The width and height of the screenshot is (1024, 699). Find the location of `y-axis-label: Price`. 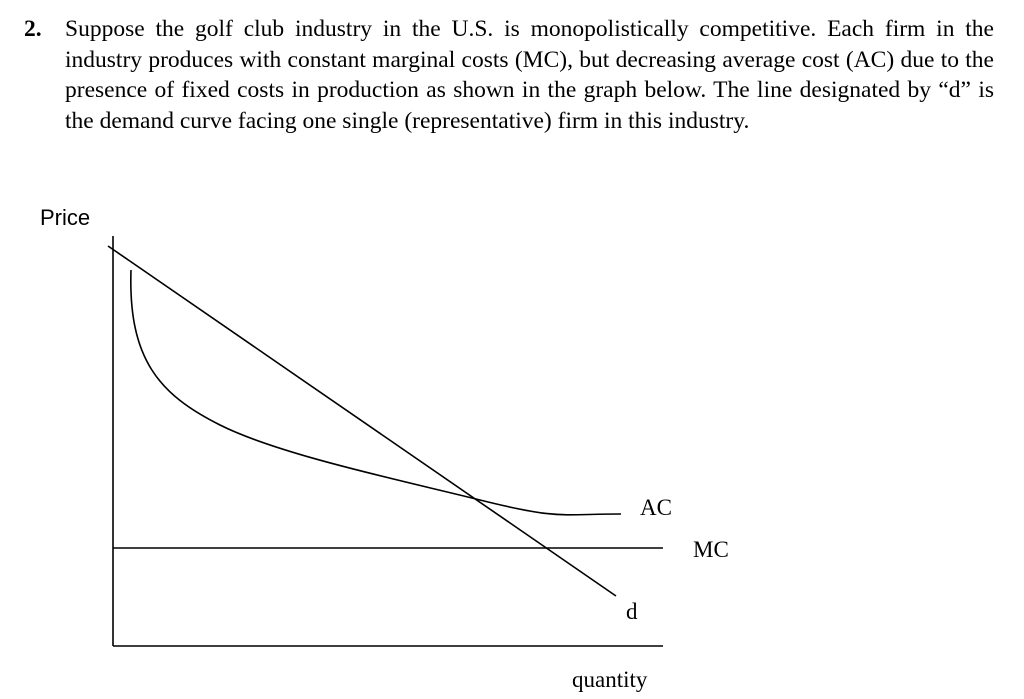

y-axis-label: Price is located at coordinates (65, 217).